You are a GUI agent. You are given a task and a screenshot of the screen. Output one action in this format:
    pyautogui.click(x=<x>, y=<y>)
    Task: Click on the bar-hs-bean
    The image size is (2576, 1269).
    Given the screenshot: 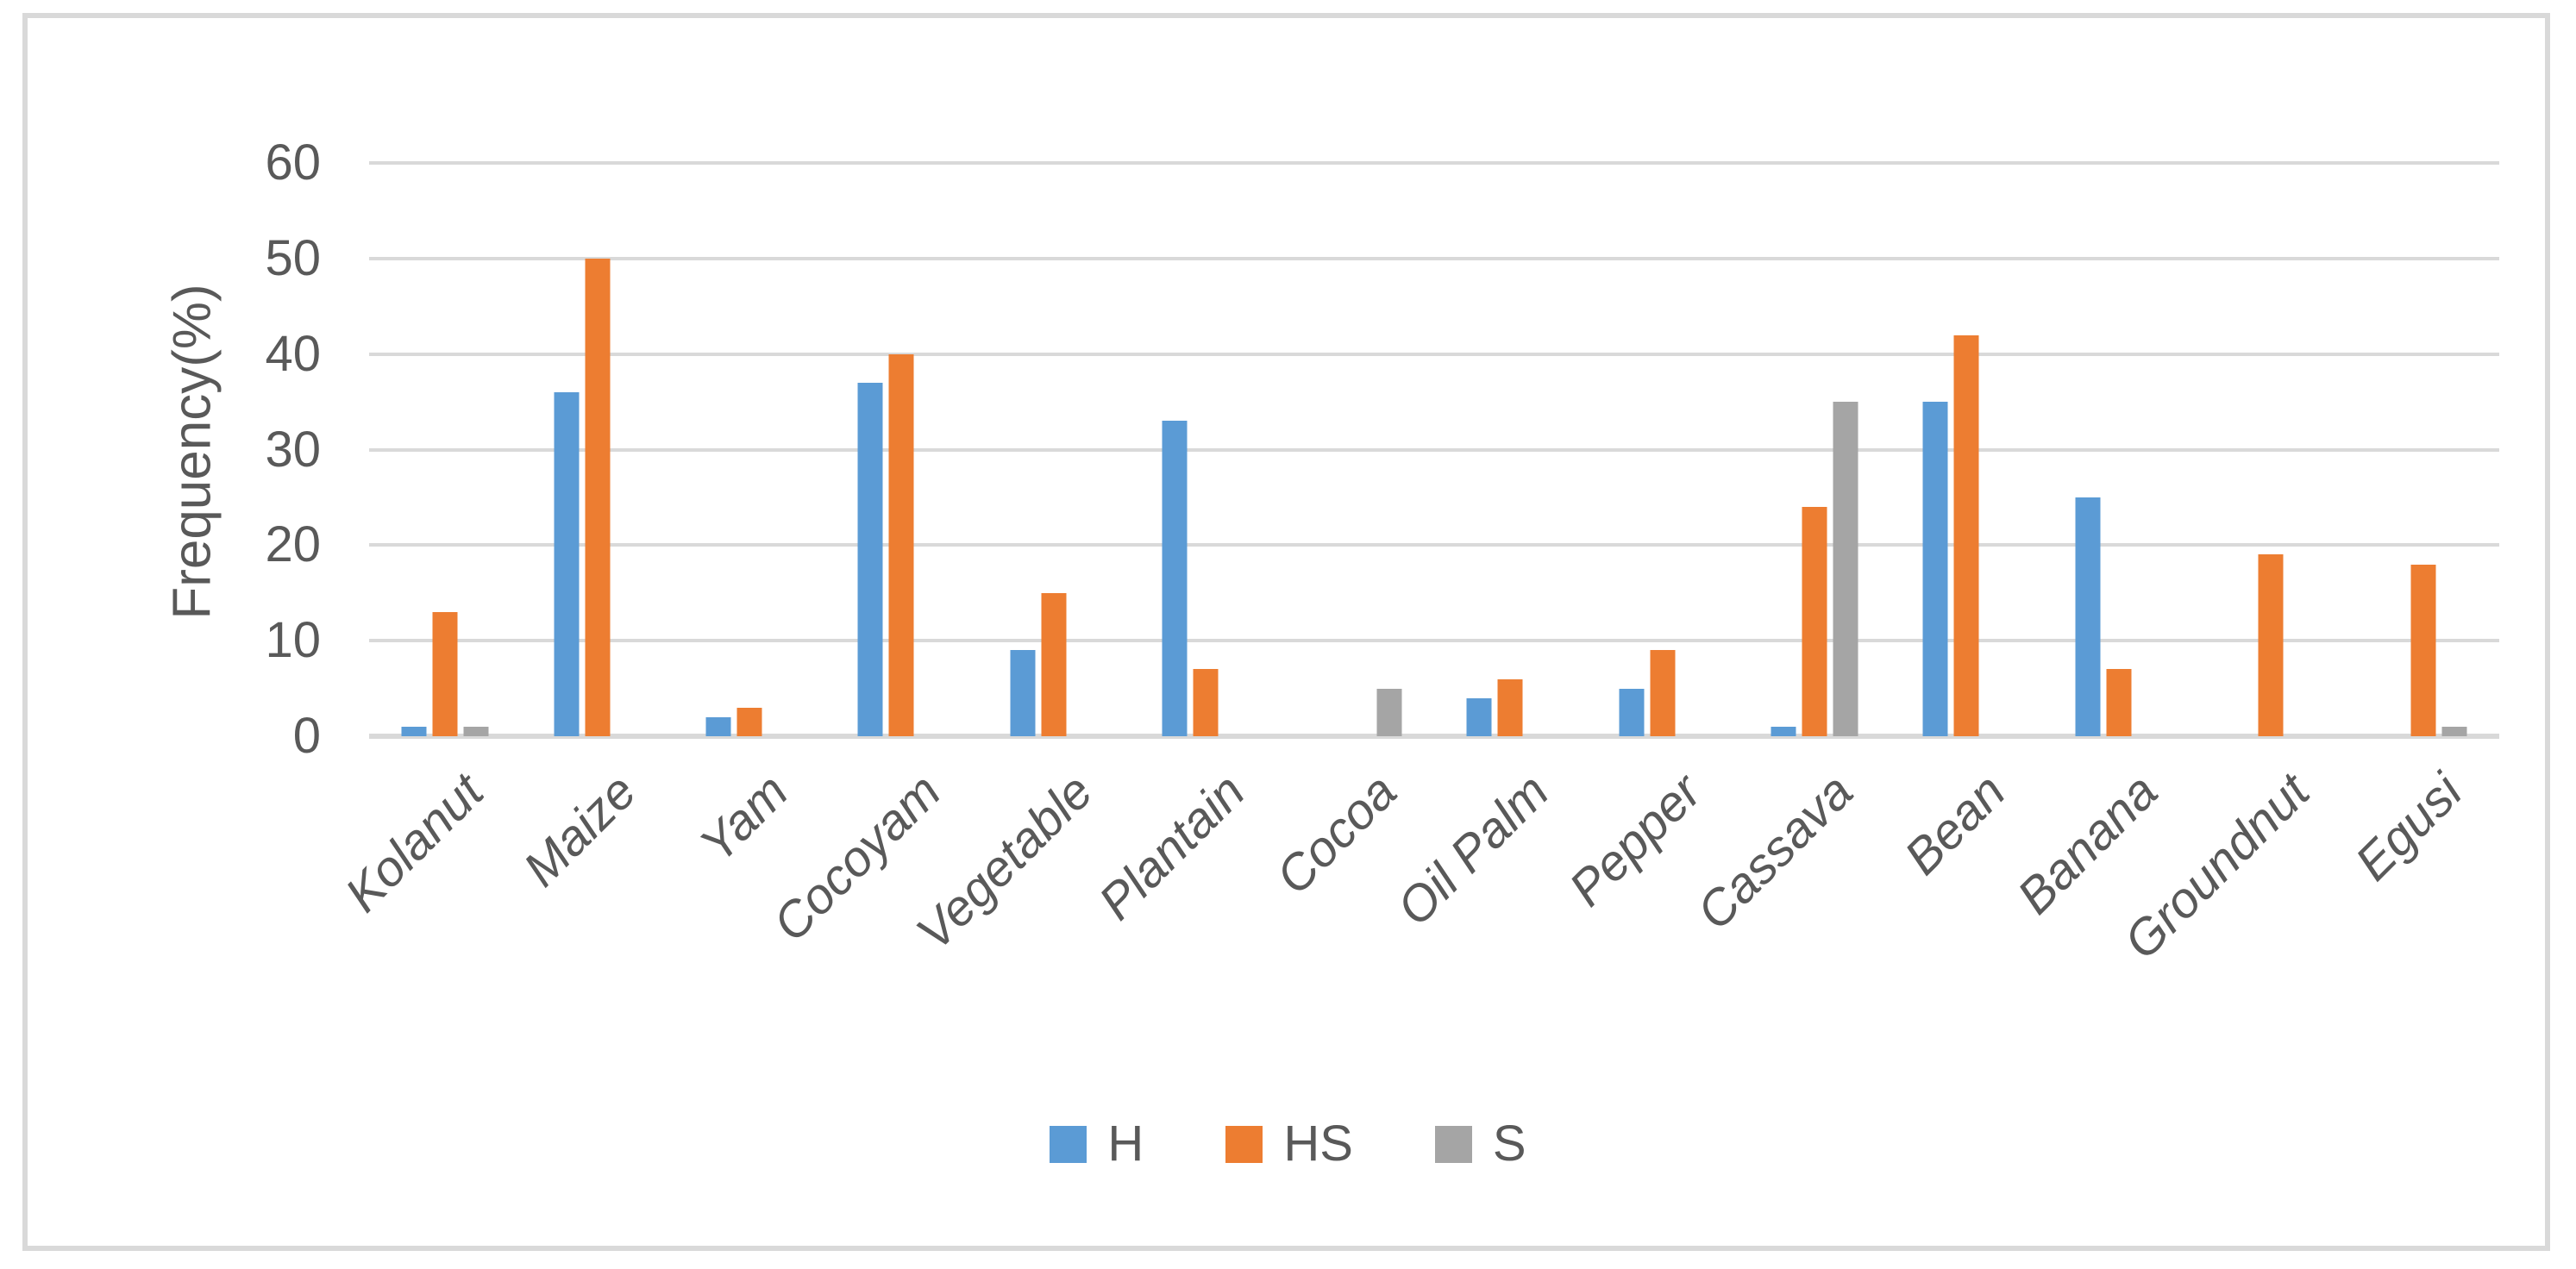 What is the action you would take?
    pyautogui.click(x=1966, y=535)
    